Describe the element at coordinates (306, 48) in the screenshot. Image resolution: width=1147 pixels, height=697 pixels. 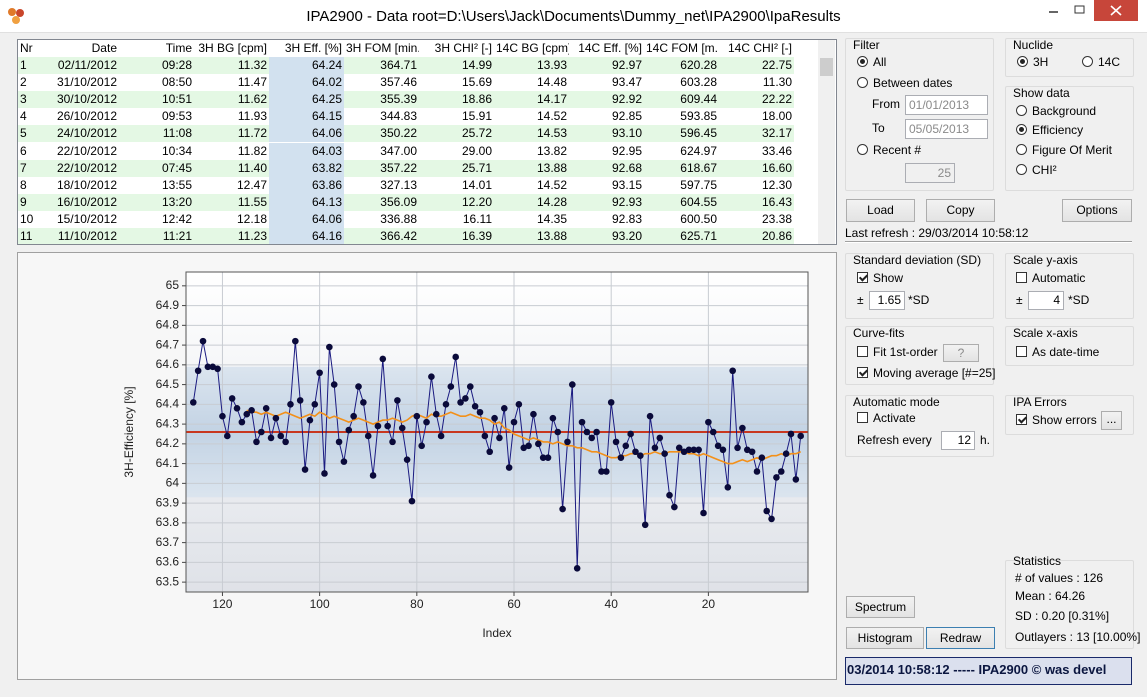
I see `column-header: 3H Eff. [%]` at that location.